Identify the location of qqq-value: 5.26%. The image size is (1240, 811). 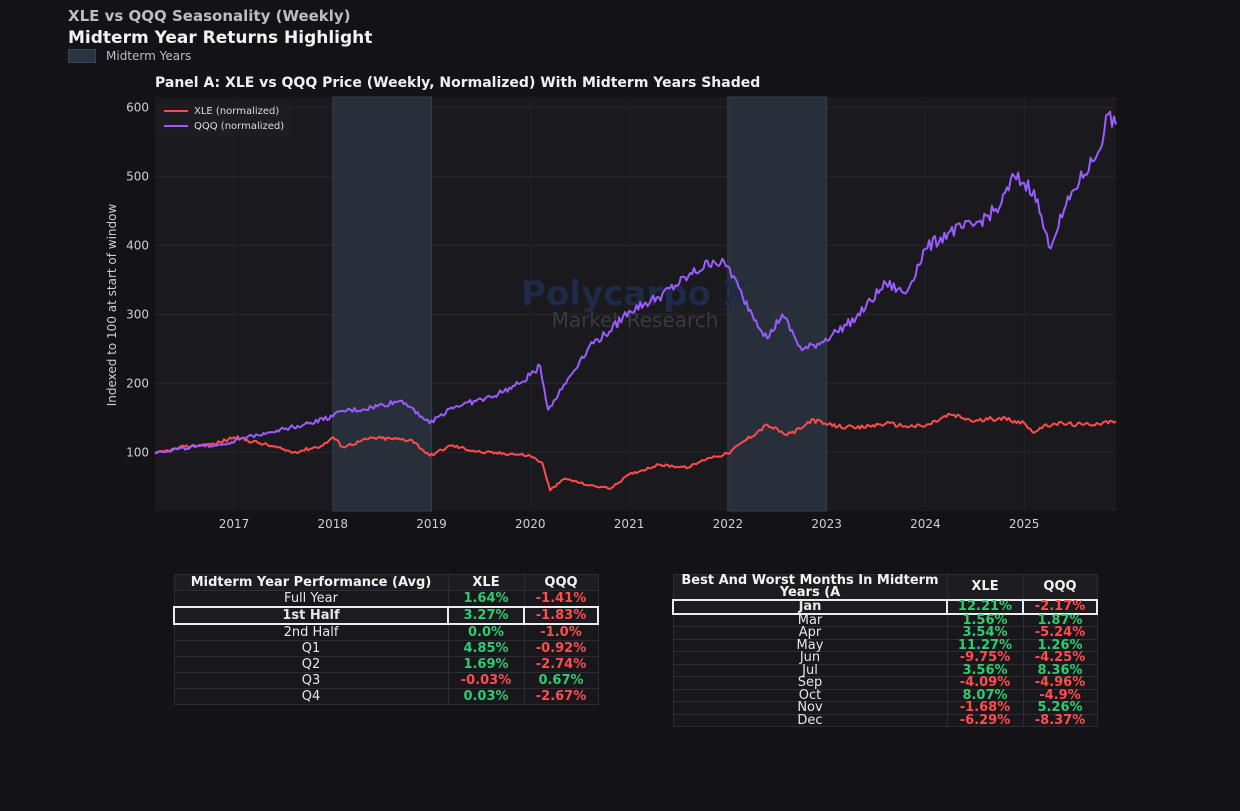
(1060, 708).